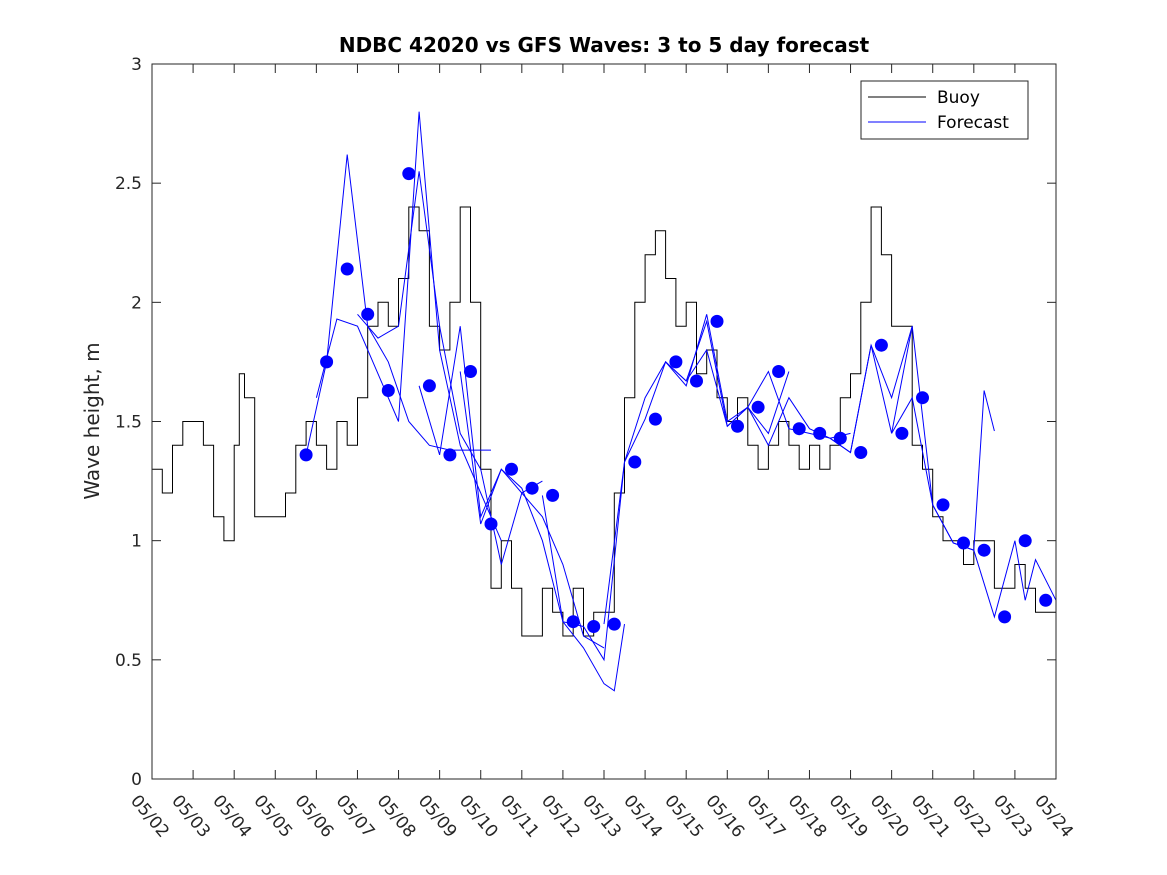 This screenshot has width=1167, height=875. I want to click on y-tick-label: 2, so click(136, 303).